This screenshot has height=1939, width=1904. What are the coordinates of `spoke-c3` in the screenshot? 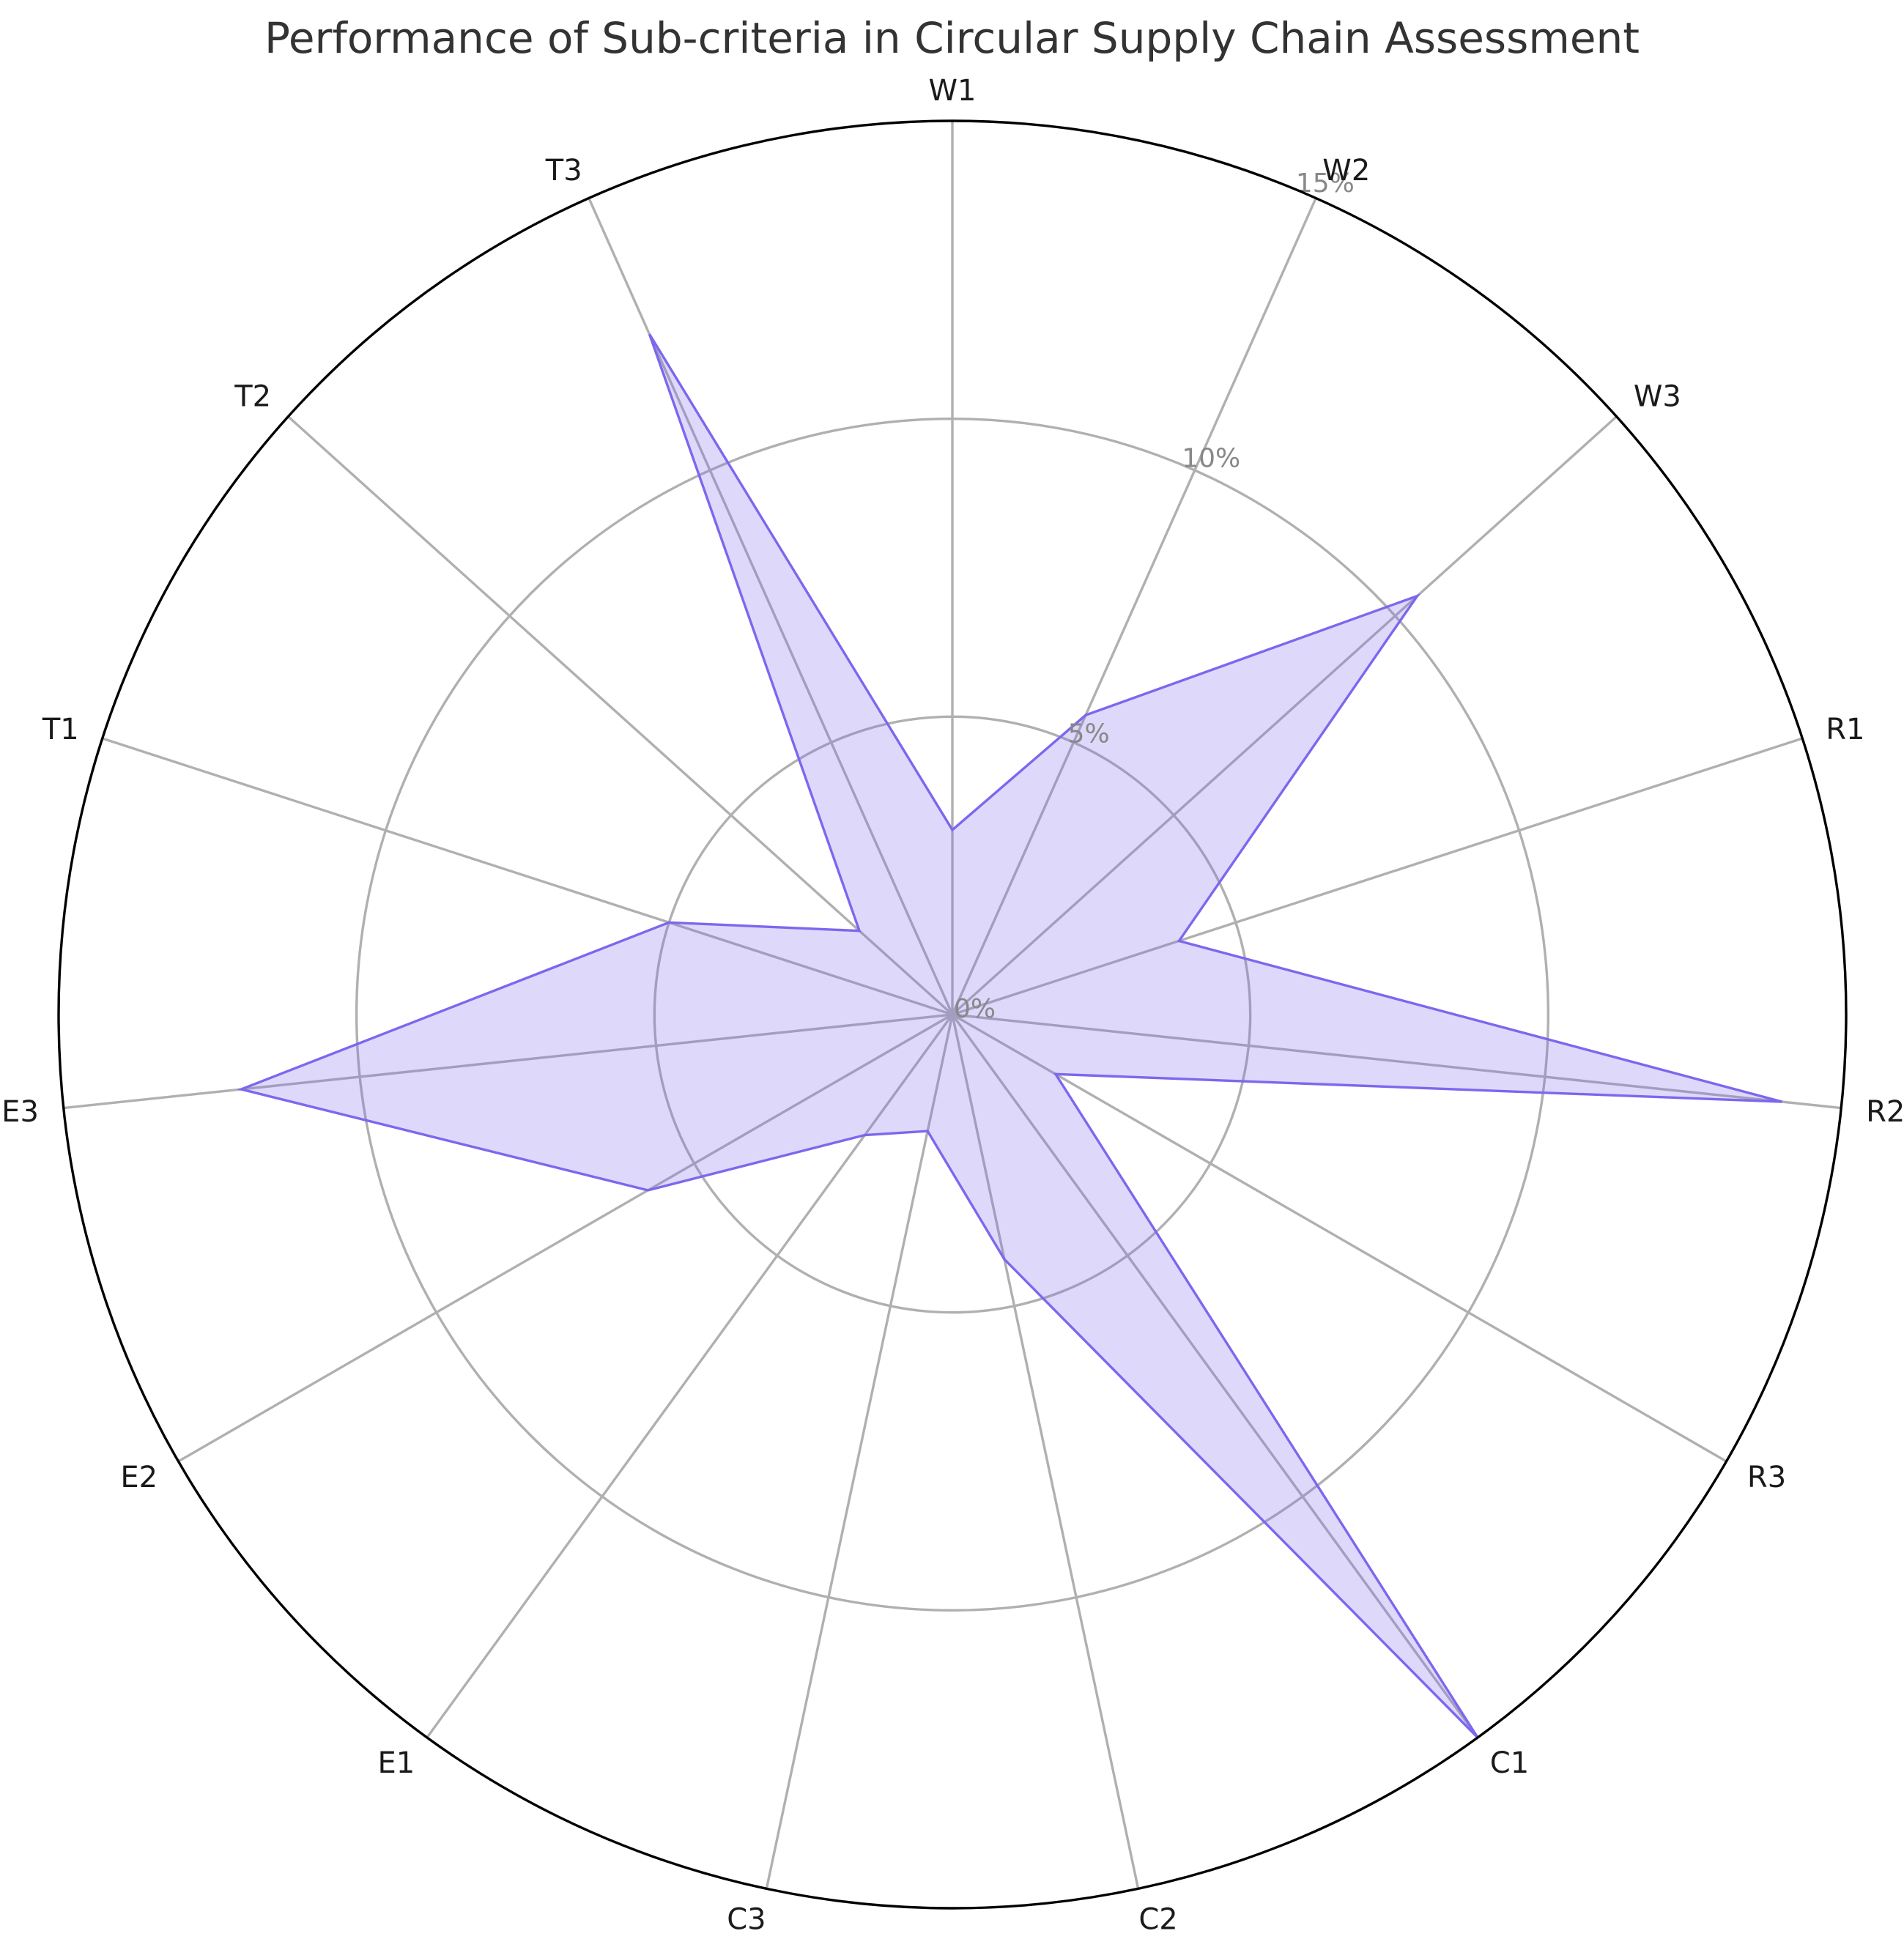 It's located at (859, 1451).